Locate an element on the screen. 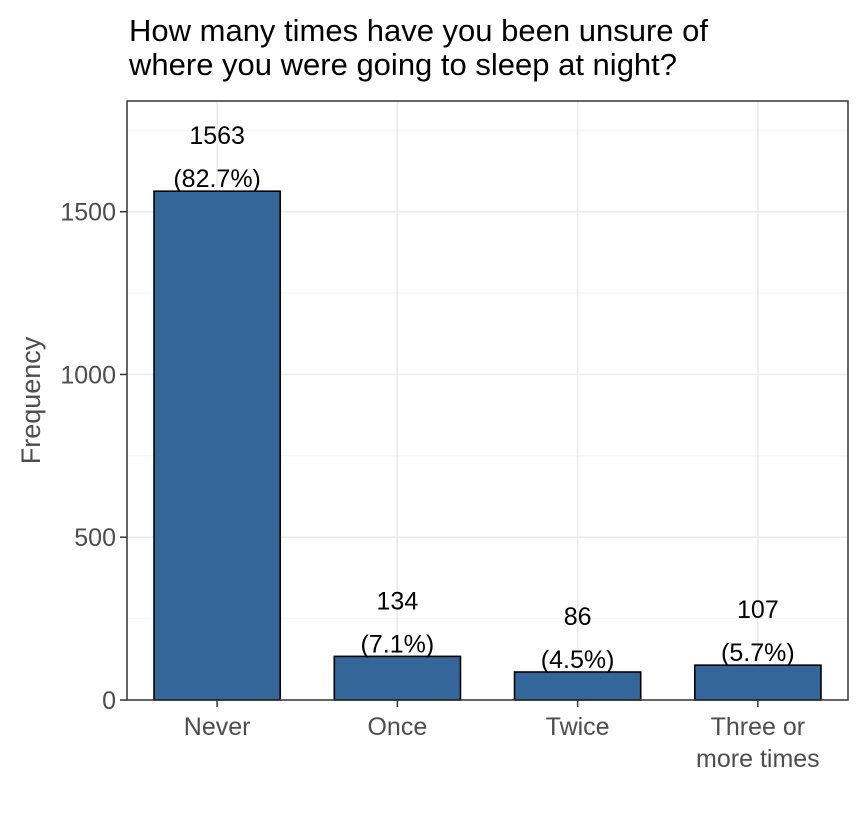 Image resolution: width=864 pixels, height=825 pixels. y-tick-label: 0 is located at coordinates (109, 701).